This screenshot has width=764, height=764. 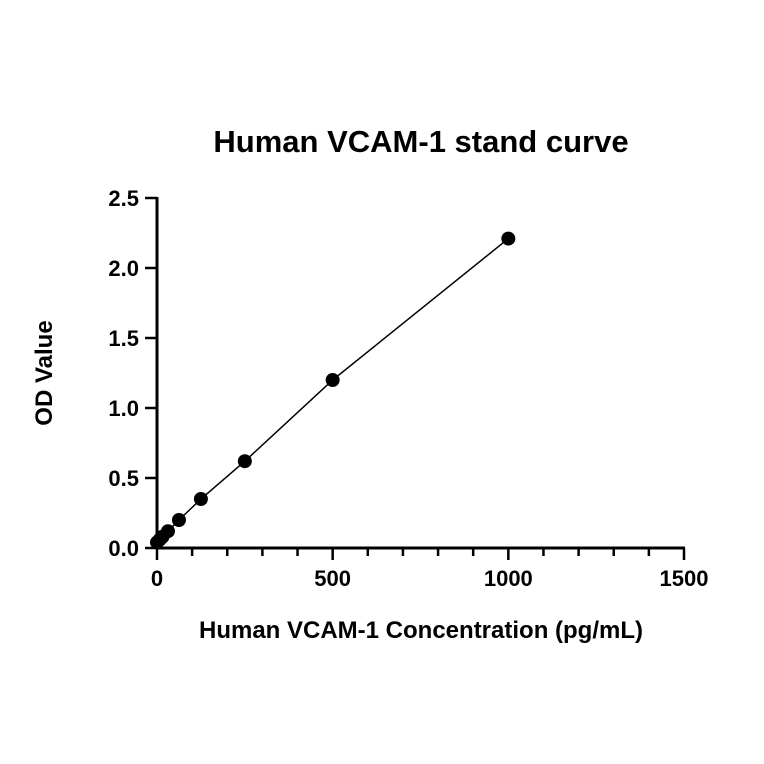 I want to click on x-tick-label: 0, so click(x=157, y=578).